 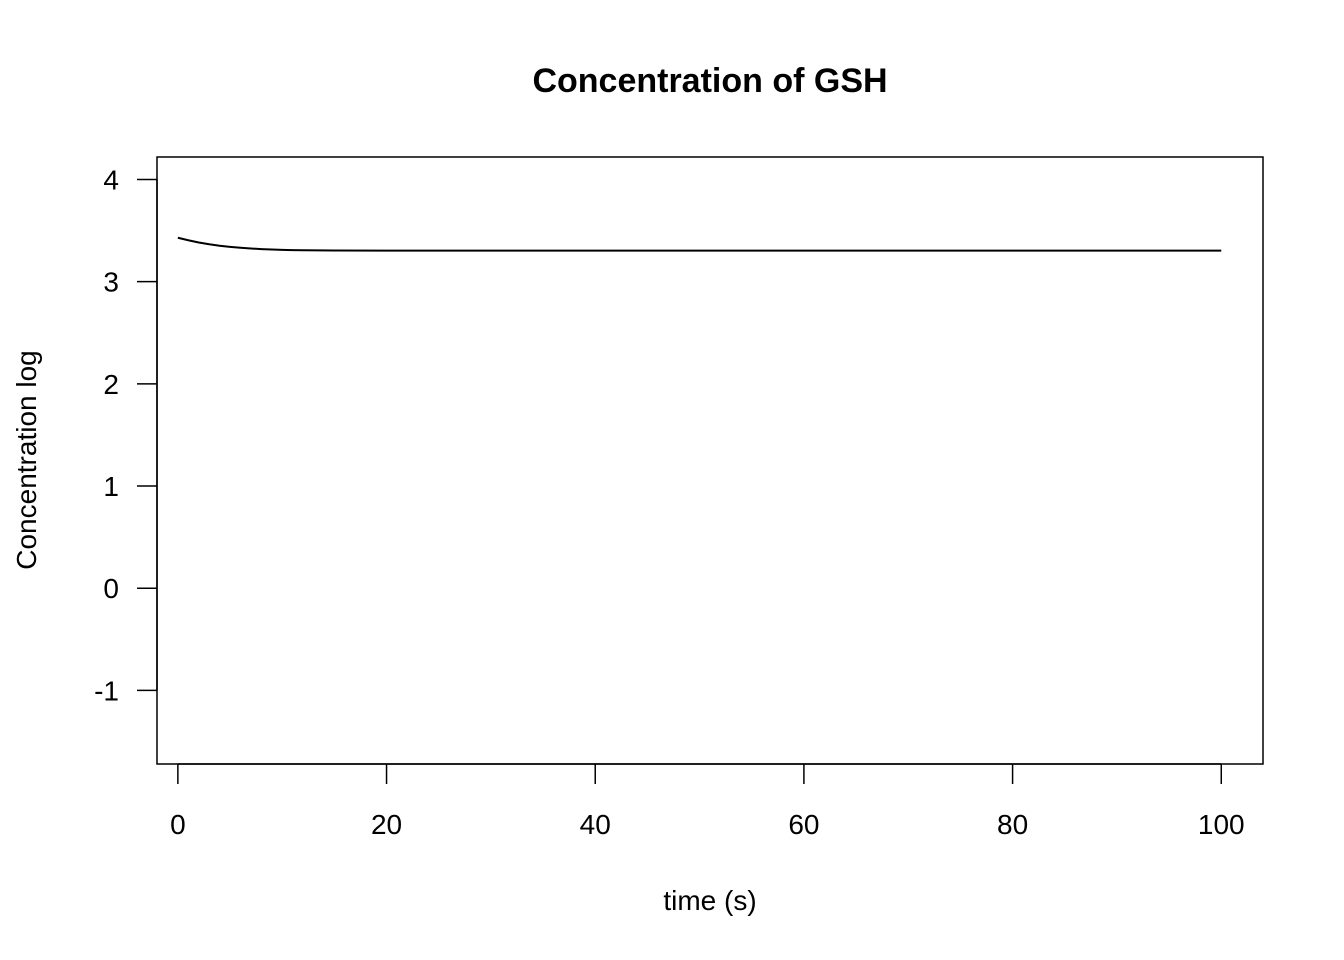 What do you see at coordinates (709, 81) in the screenshot?
I see `chart-title: Concentration of GSH` at bounding box center [709, 81].